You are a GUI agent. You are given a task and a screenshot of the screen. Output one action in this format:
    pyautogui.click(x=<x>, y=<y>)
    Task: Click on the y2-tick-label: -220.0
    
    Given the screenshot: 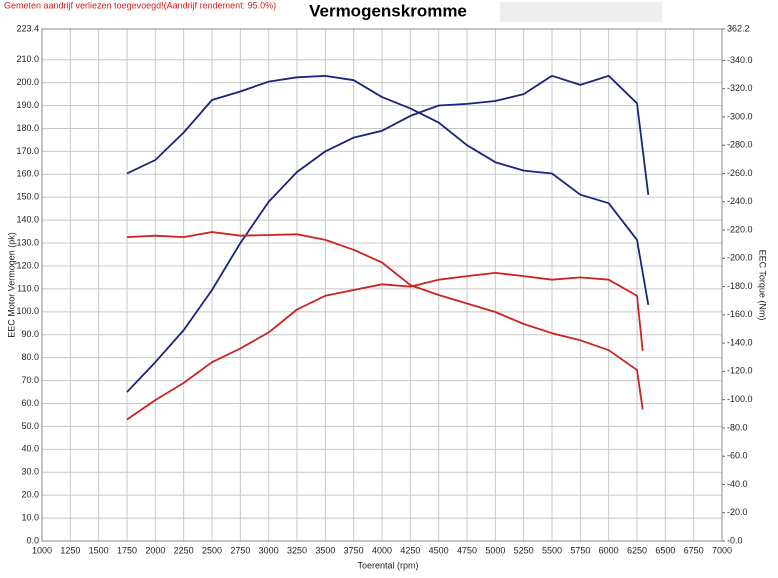 What is the action you would take?
    pyautogui.click(x=740, y=229)
    